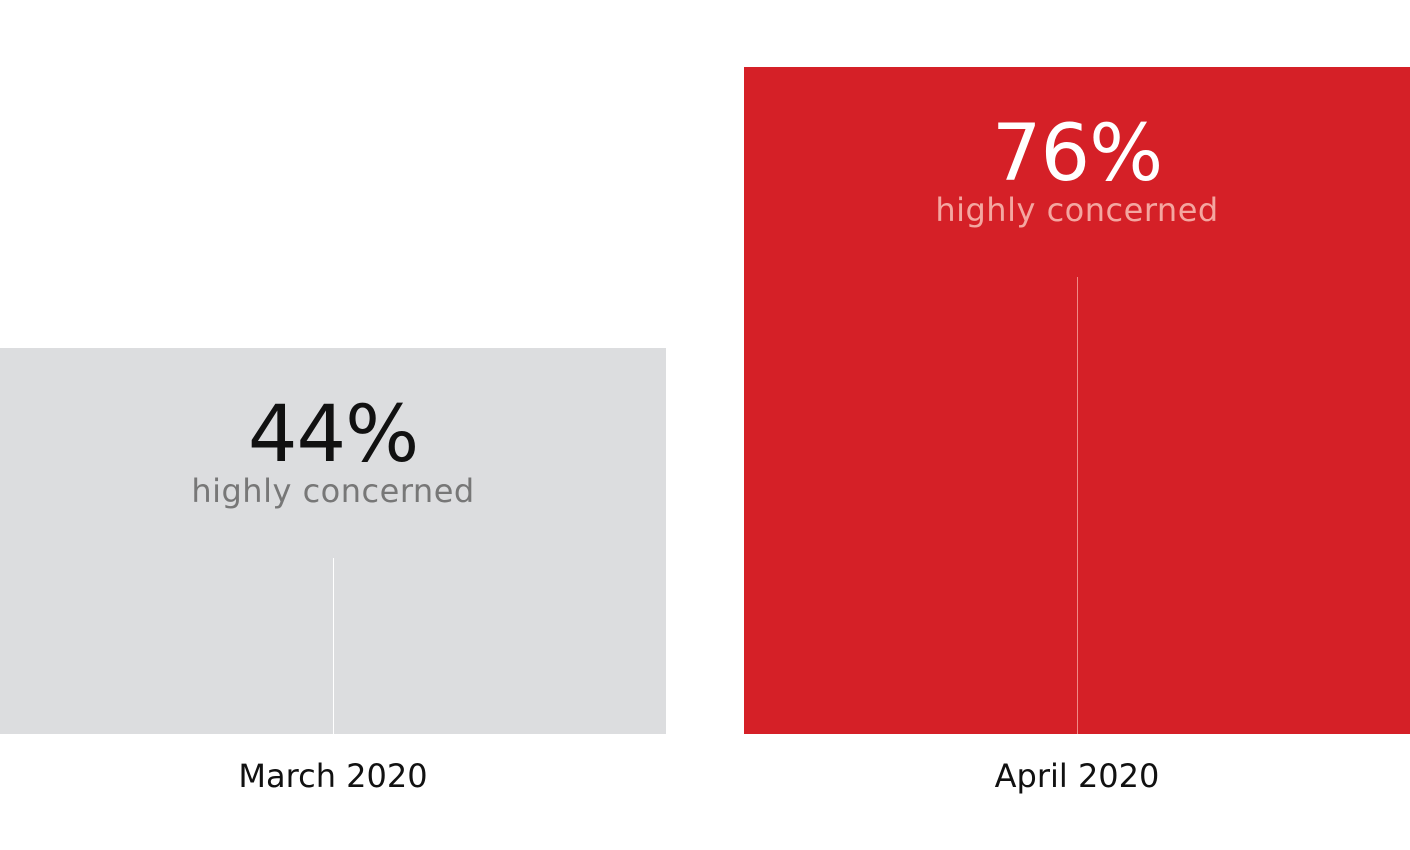  What do you see at coordinates (1077, 154) in the screenshot?
I see `value-label-april-2020: 76%` at bounding box center [1077, 154].